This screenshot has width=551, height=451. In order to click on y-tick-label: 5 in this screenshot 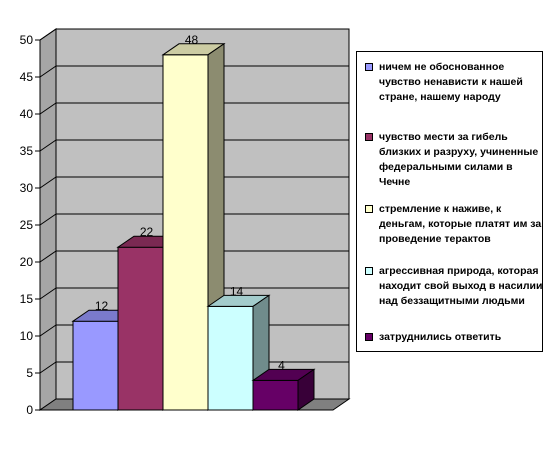, I will do `click(29, 373)`.